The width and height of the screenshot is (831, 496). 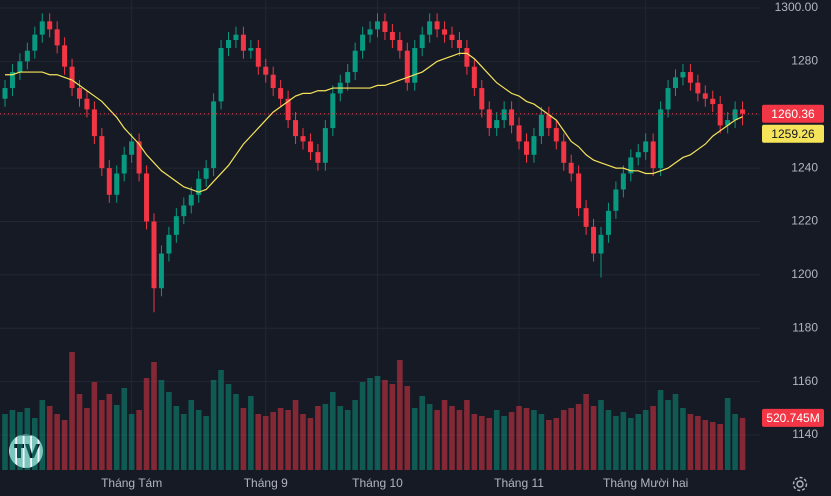 What do you see at coordinates (804, 274) in the screenshot?
I see `y-tick-label: 1200` at bounding box center [804, 274].